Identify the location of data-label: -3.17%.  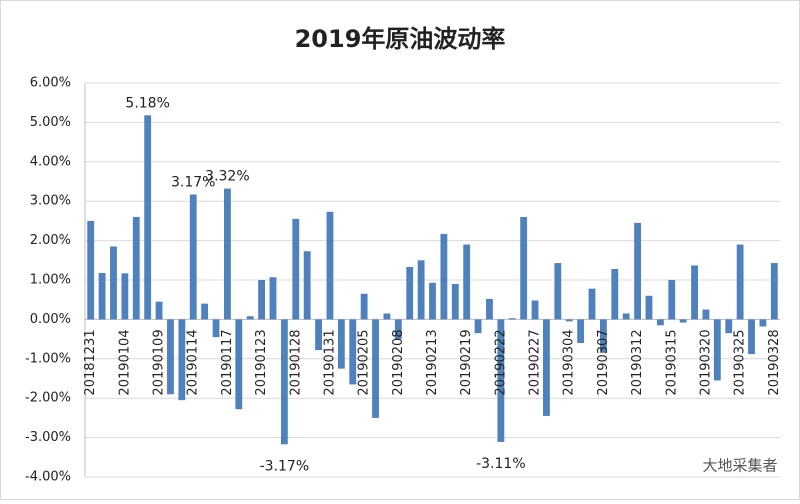
(285, 466).